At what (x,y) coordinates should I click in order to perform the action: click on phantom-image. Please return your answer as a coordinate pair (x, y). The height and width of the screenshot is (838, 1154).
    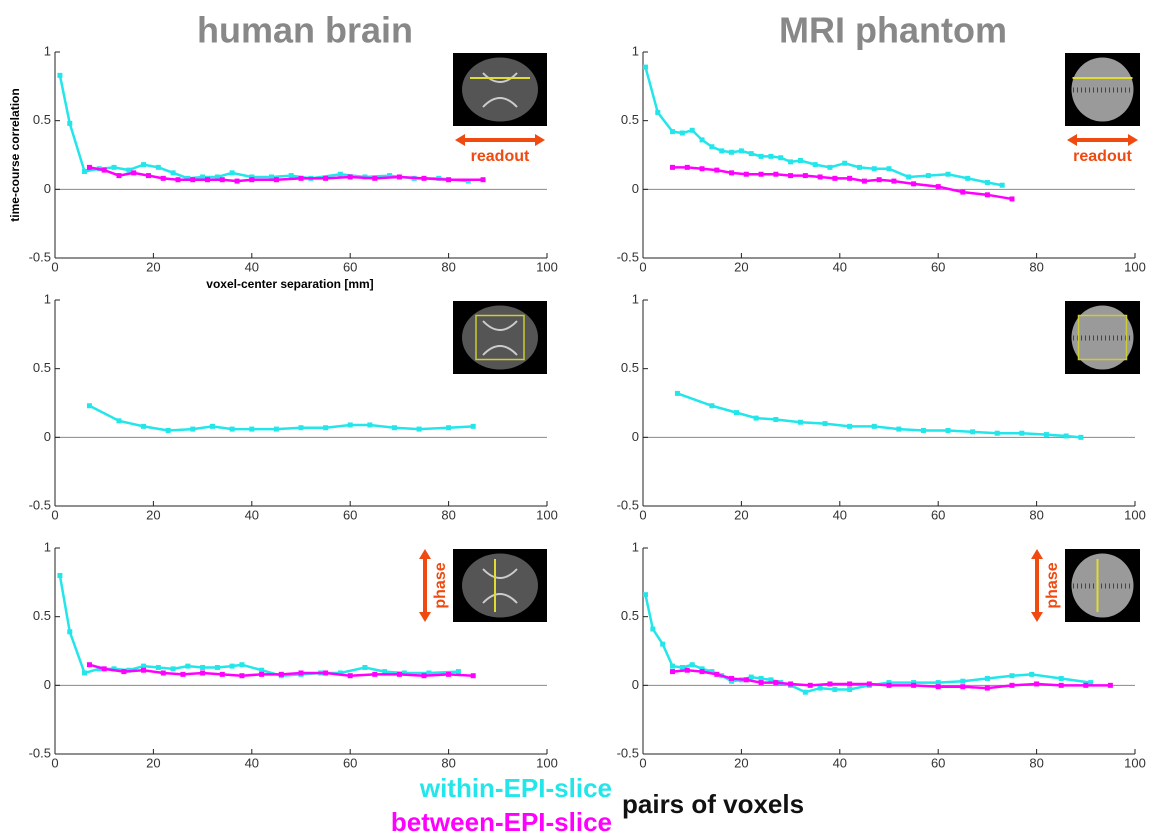
    Looking at the image, I should click on (1102, 89).